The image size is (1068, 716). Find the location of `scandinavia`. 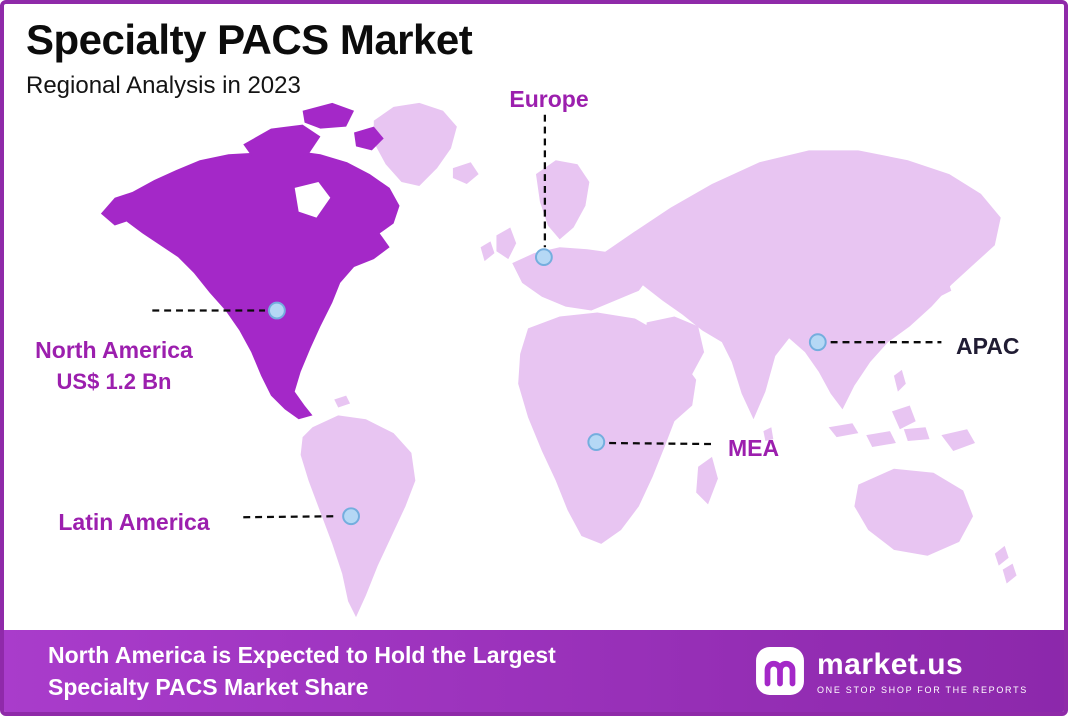

scandinavia is located at coordinates (562, 200).